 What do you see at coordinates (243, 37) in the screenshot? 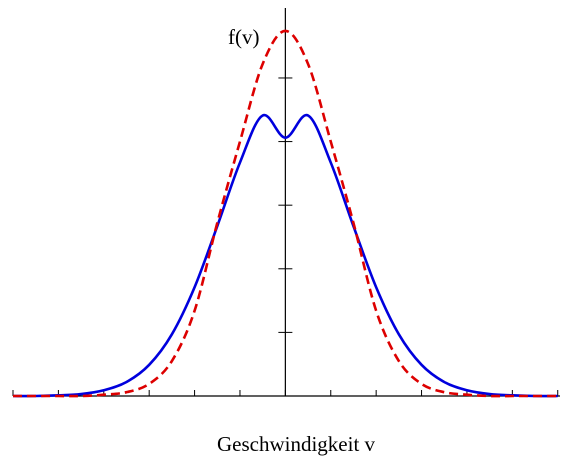
I see `y-axis-label: f(v)` at bounding box center [243, 37].